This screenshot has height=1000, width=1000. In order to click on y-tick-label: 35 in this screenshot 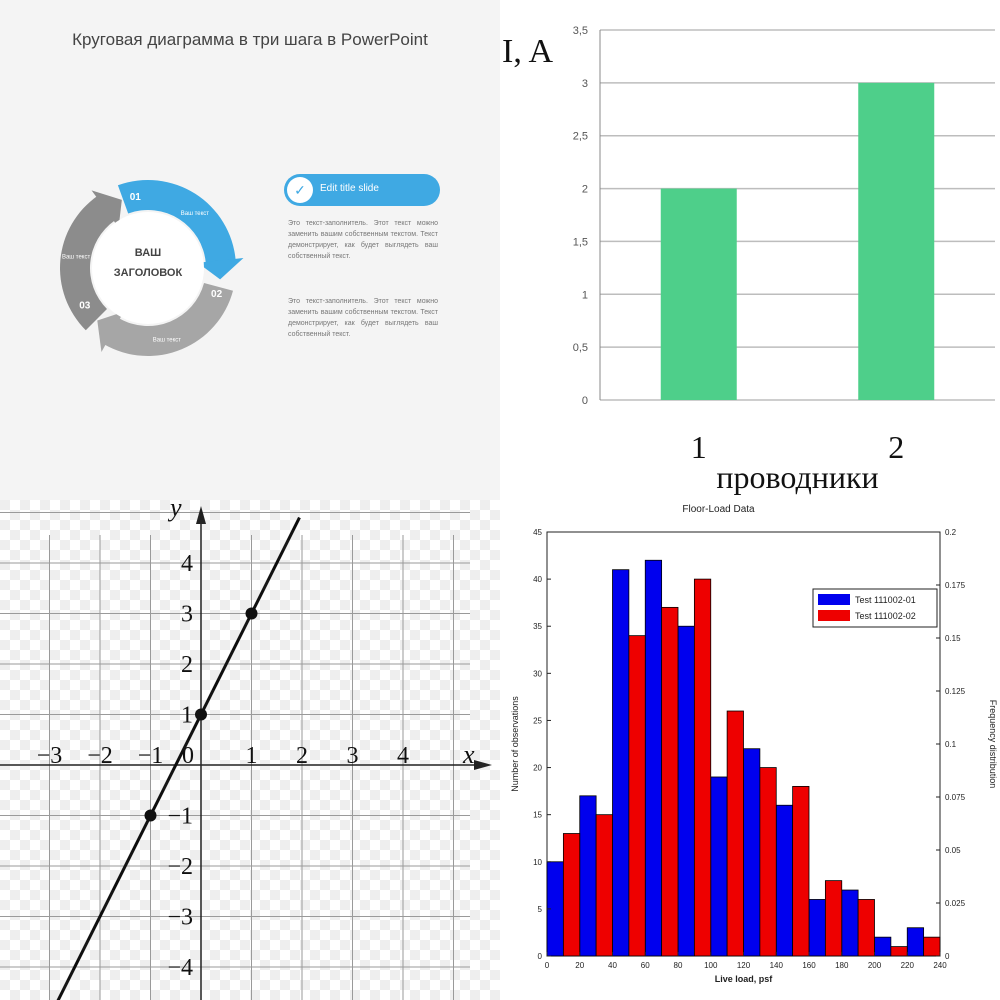, I will do `click(537, 626)`.